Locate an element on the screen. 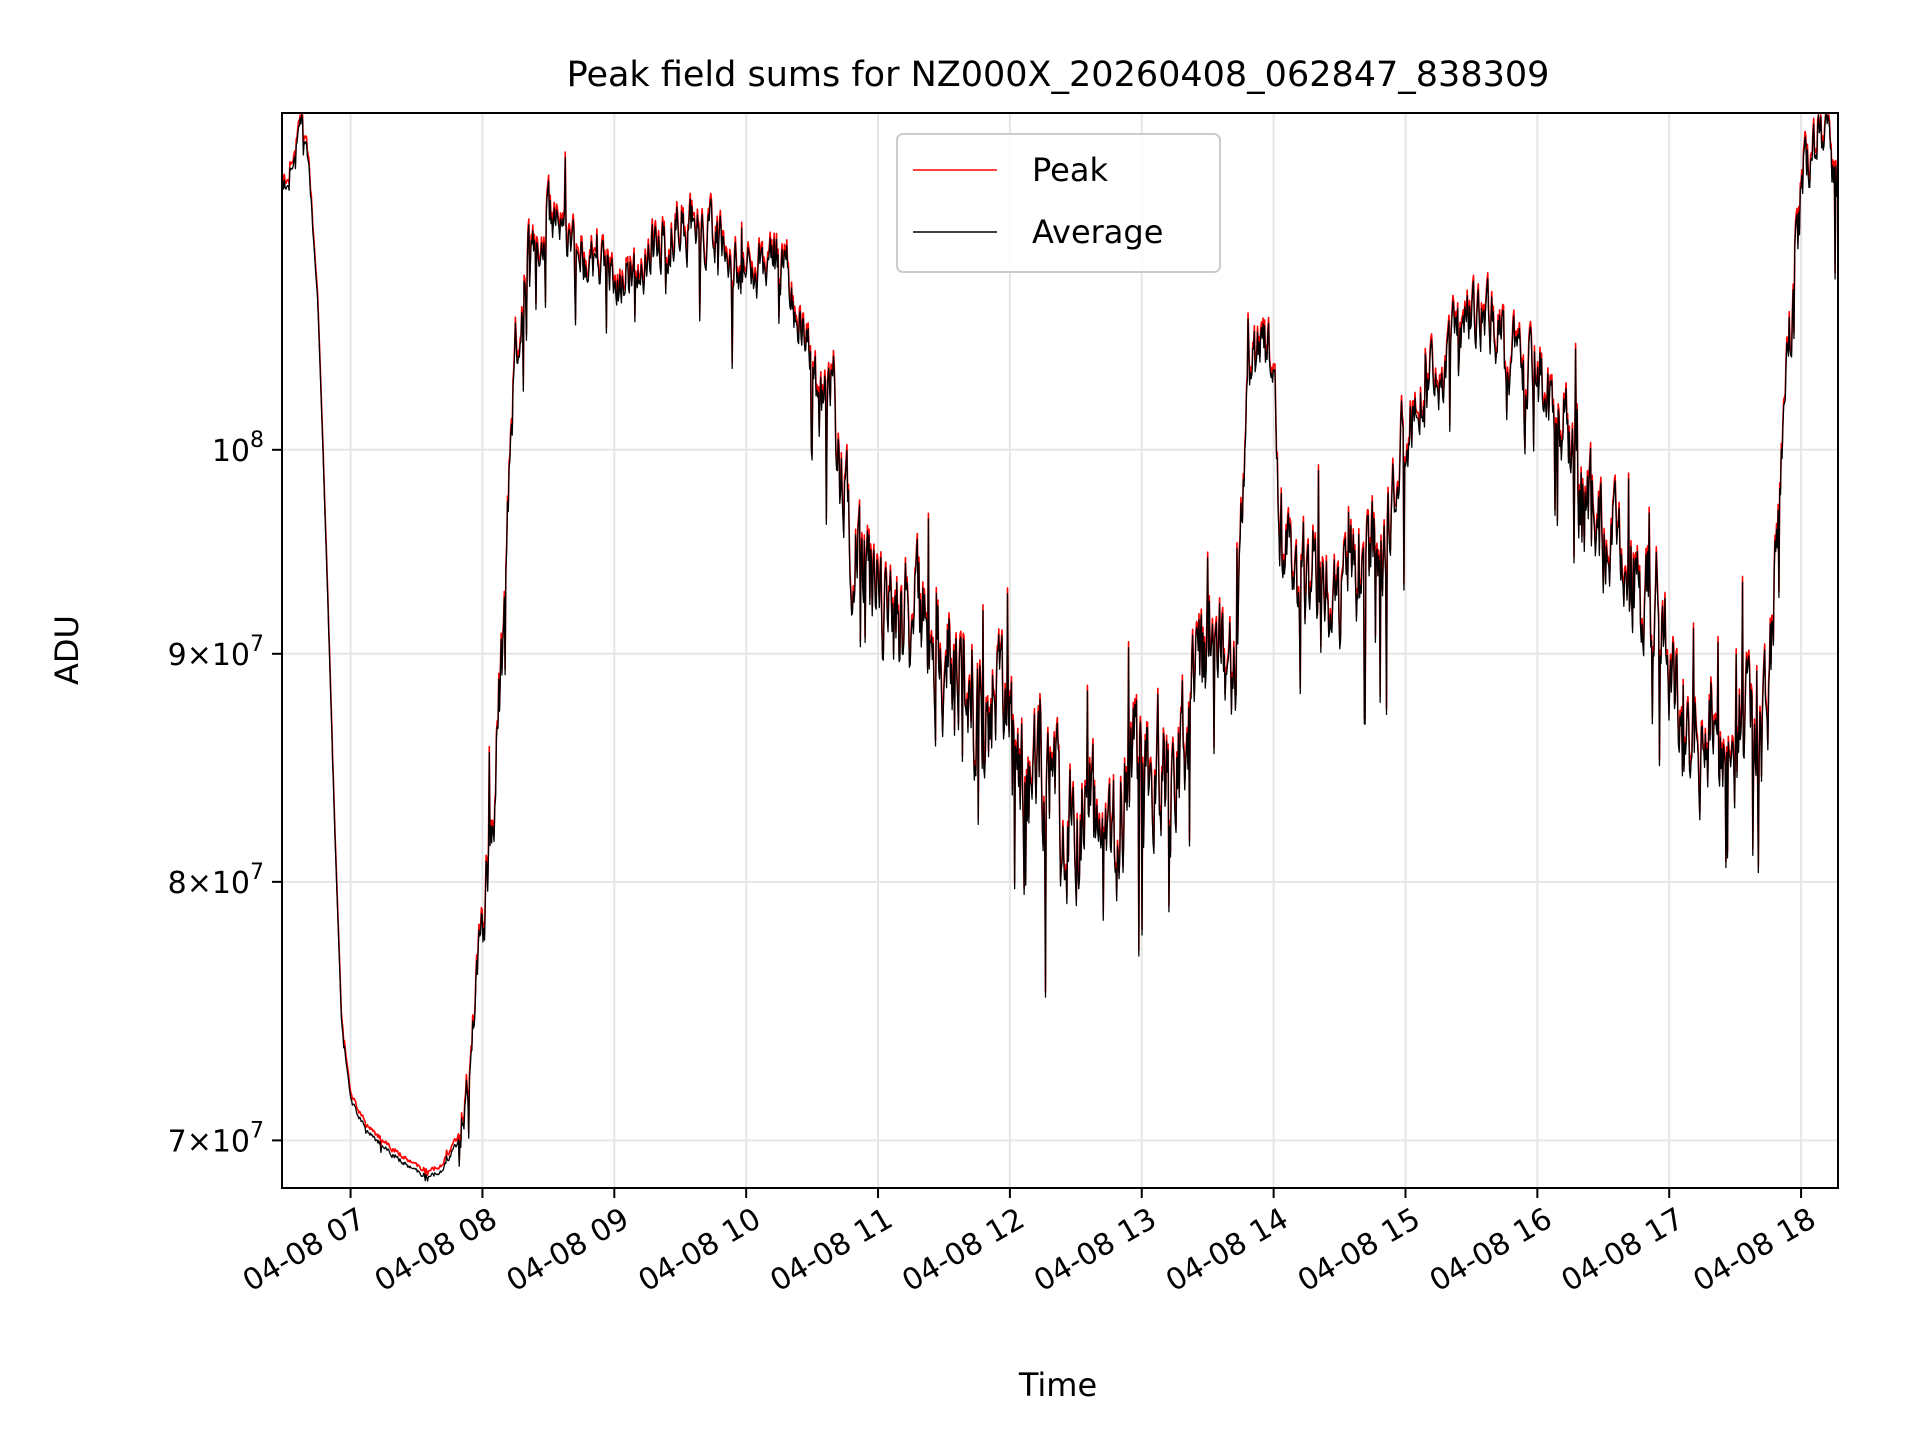 This screenshot has height=1440, width=1920. y-tick-exponent: 8 is located at coordinates (257, 440).